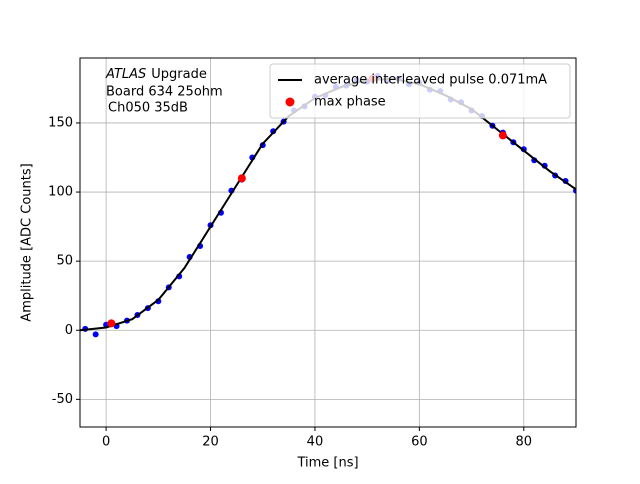 Image resolution: width=640 pixels, height=484 pixels. What do you see at coordinates (420, 91) in the screenshot?
I see `legend-box` at bounding box center [420, 91].